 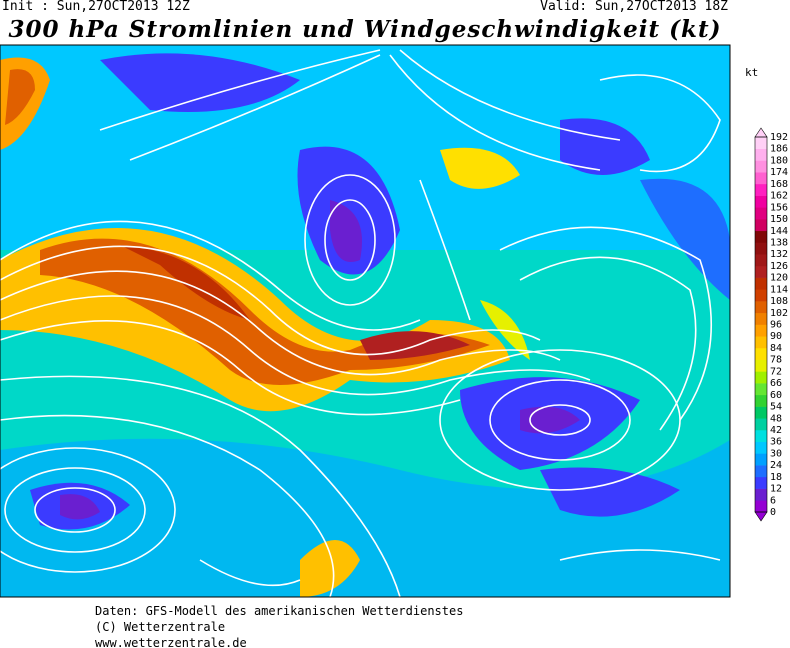 What do you see at coordinates (776, 360) in the screenshot?
I see `legend-tick-label: 78` at bounding box center [776, 360].